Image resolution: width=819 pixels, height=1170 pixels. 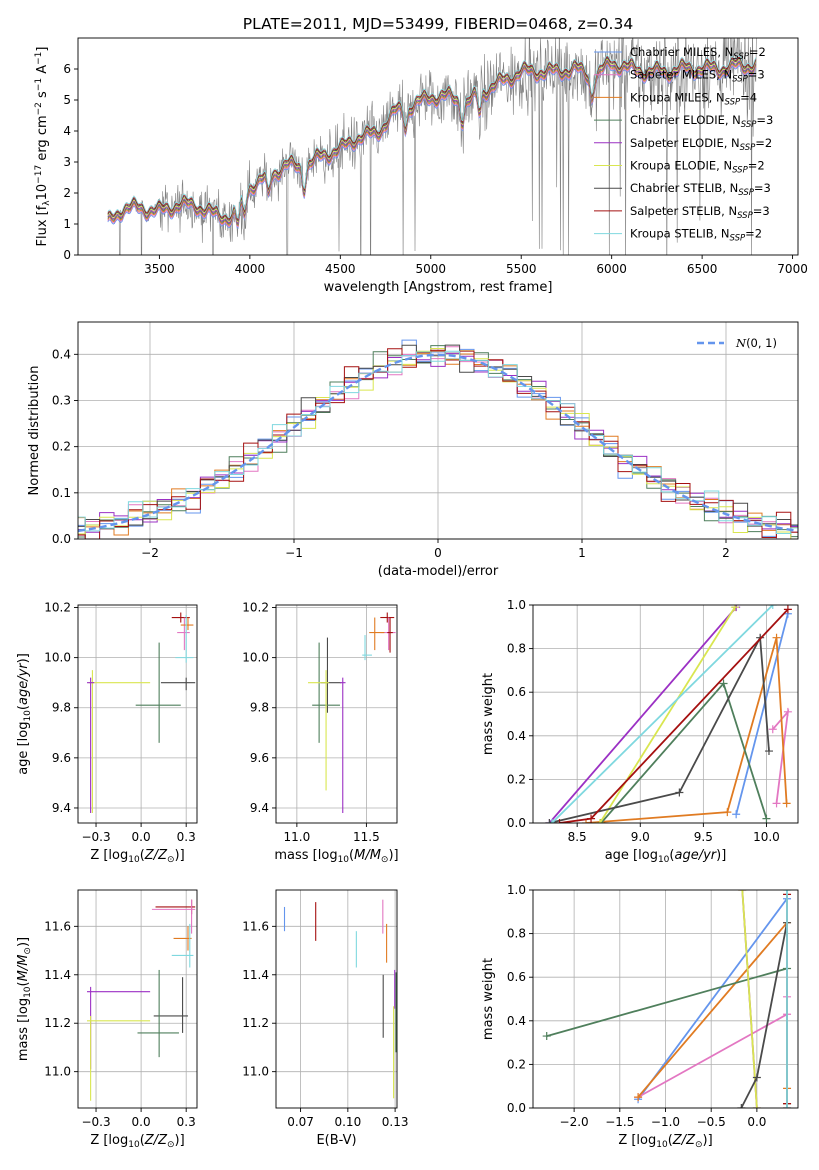 What do you see at coordinates (762, 714) in the screenshot?
I see `weight-line-chabrier-miles` at bounding box center [762, 714].